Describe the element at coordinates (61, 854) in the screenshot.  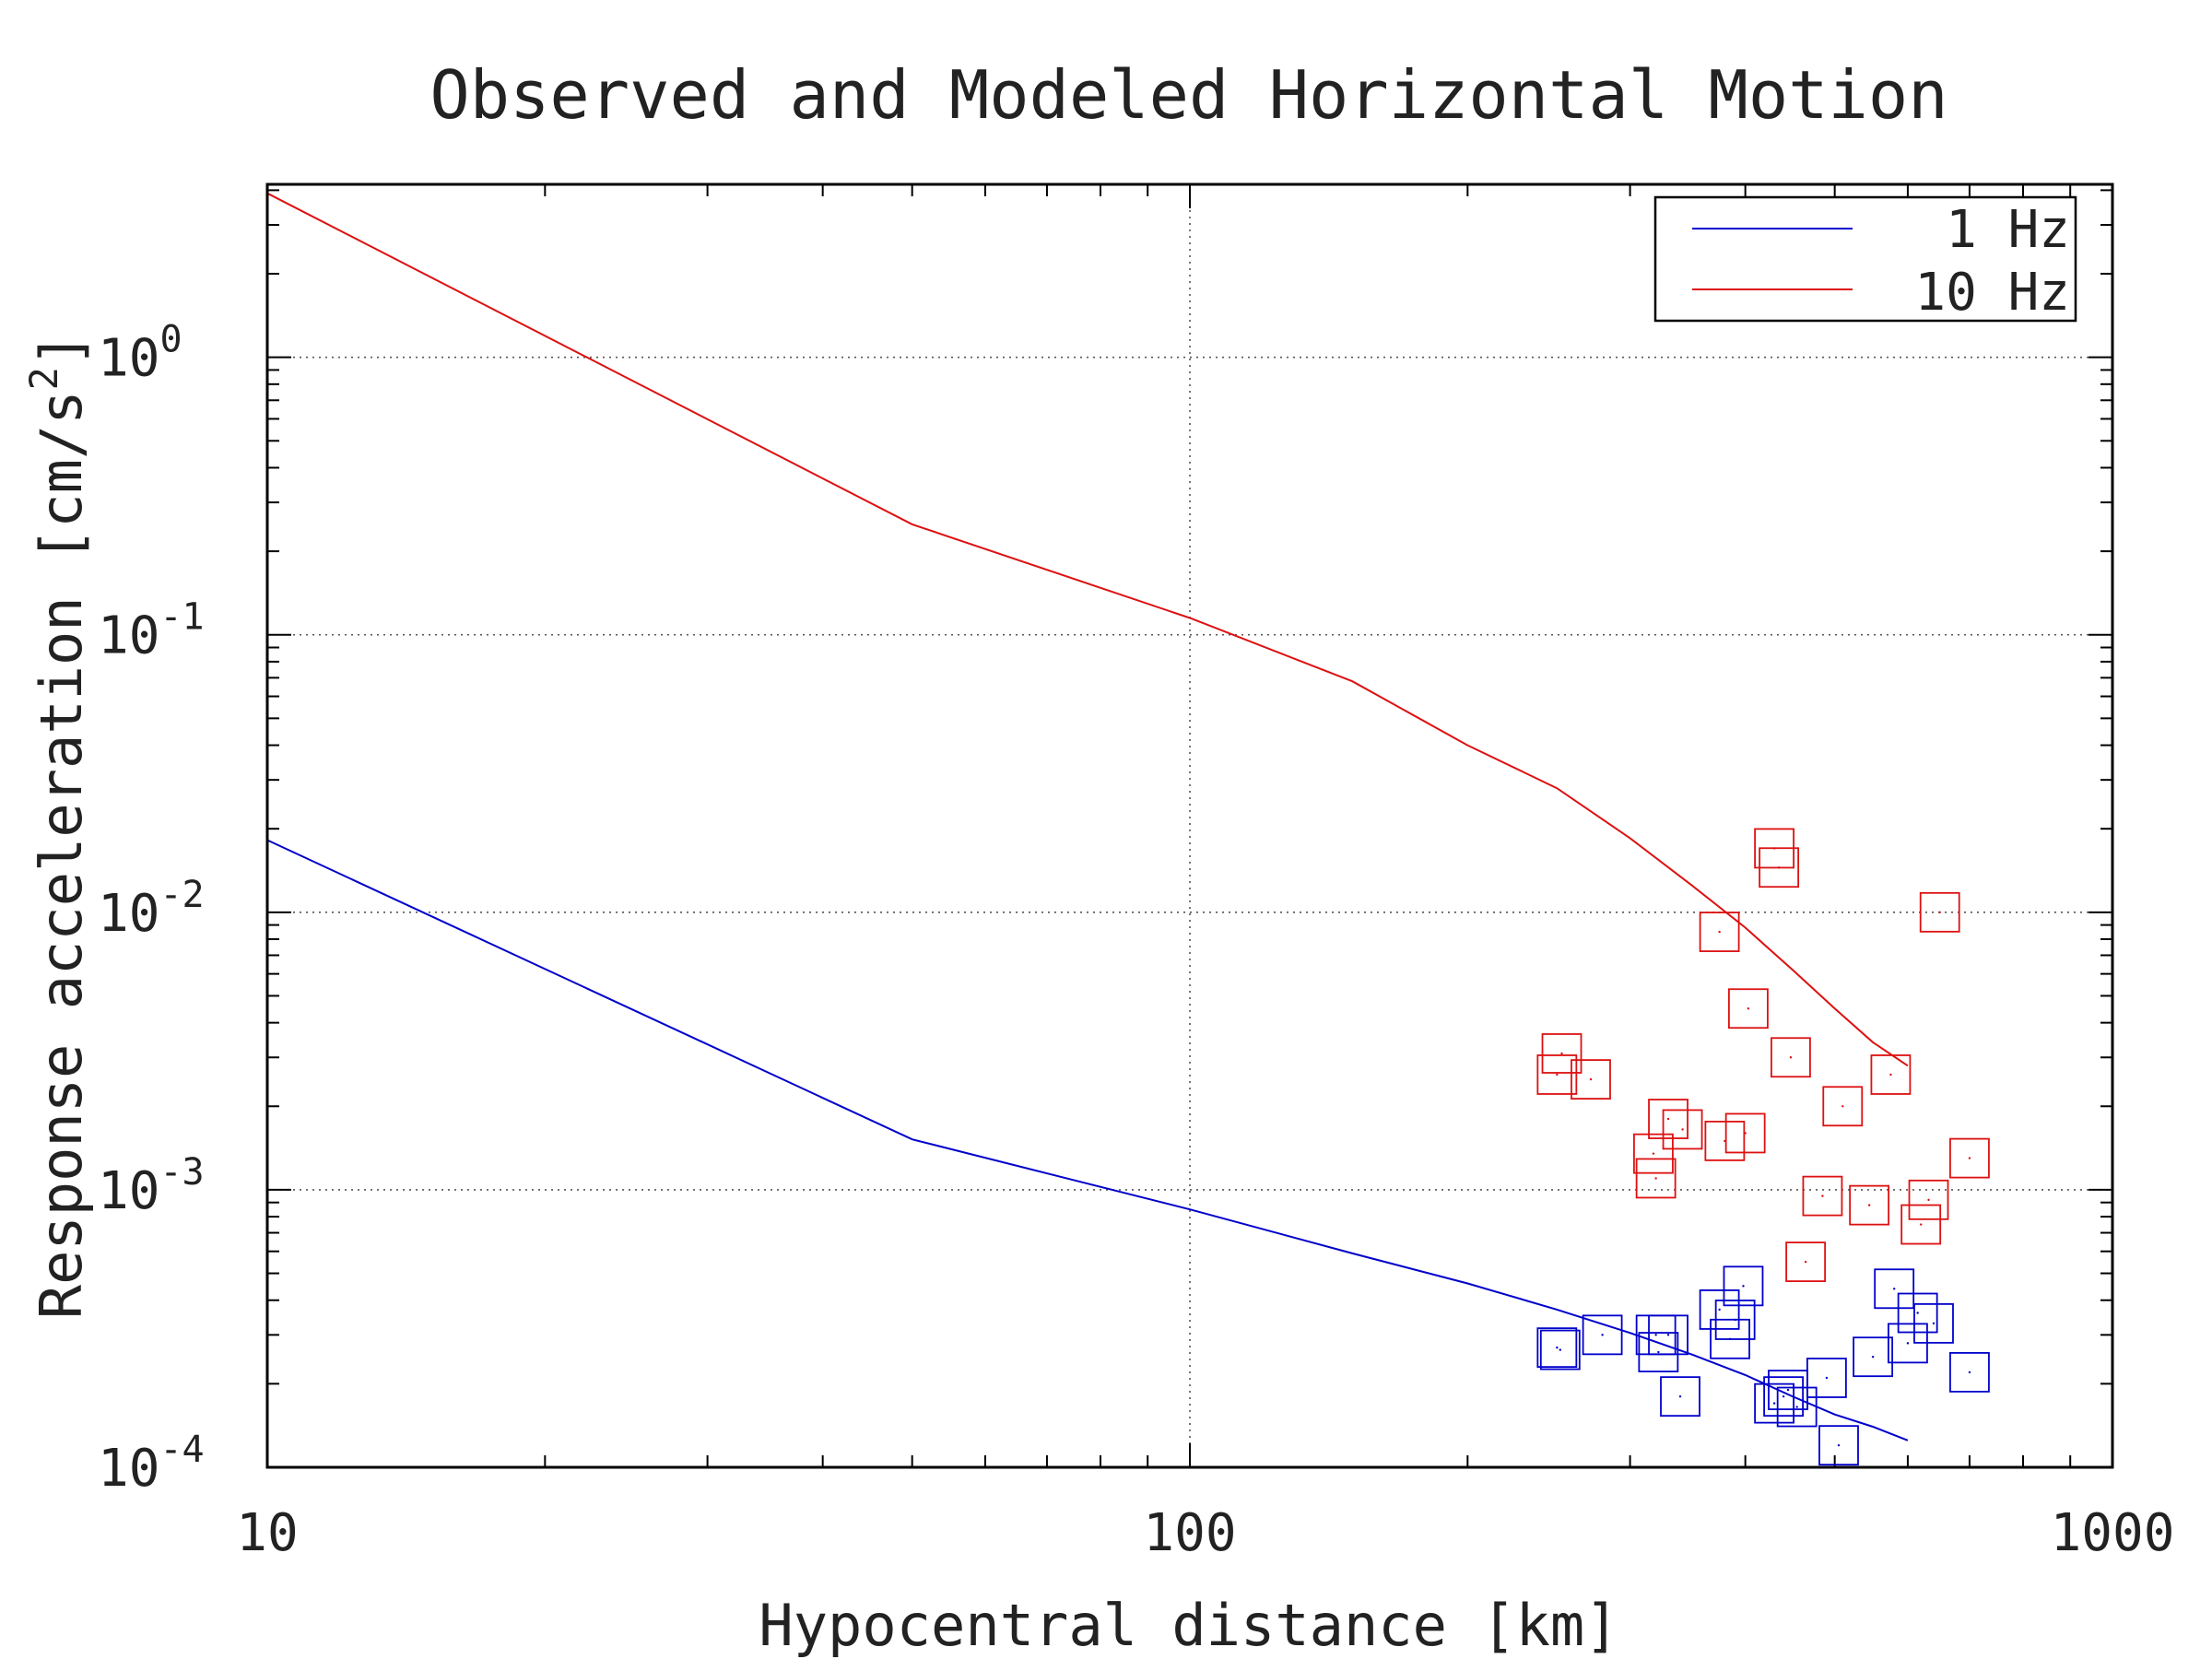
I see `y-axis-label-text: Response acceleration [cm/s` at that location.